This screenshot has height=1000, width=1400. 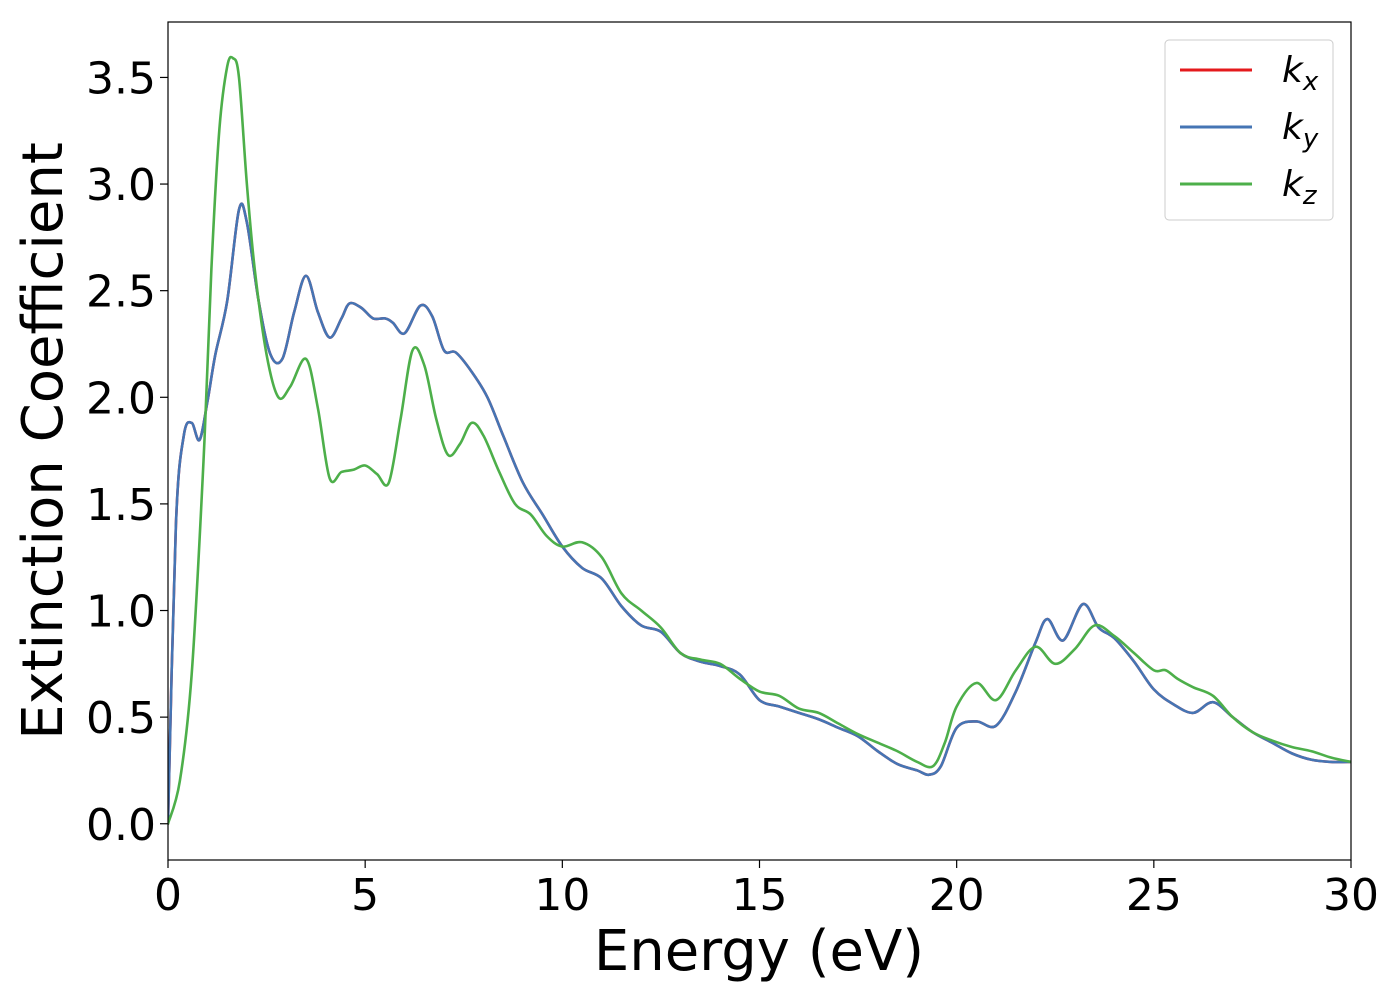 What do you see at coordinates (121, 398) in the screenshot?
I see `y-tick-label: 2.0` at bounding box center [121, 398].